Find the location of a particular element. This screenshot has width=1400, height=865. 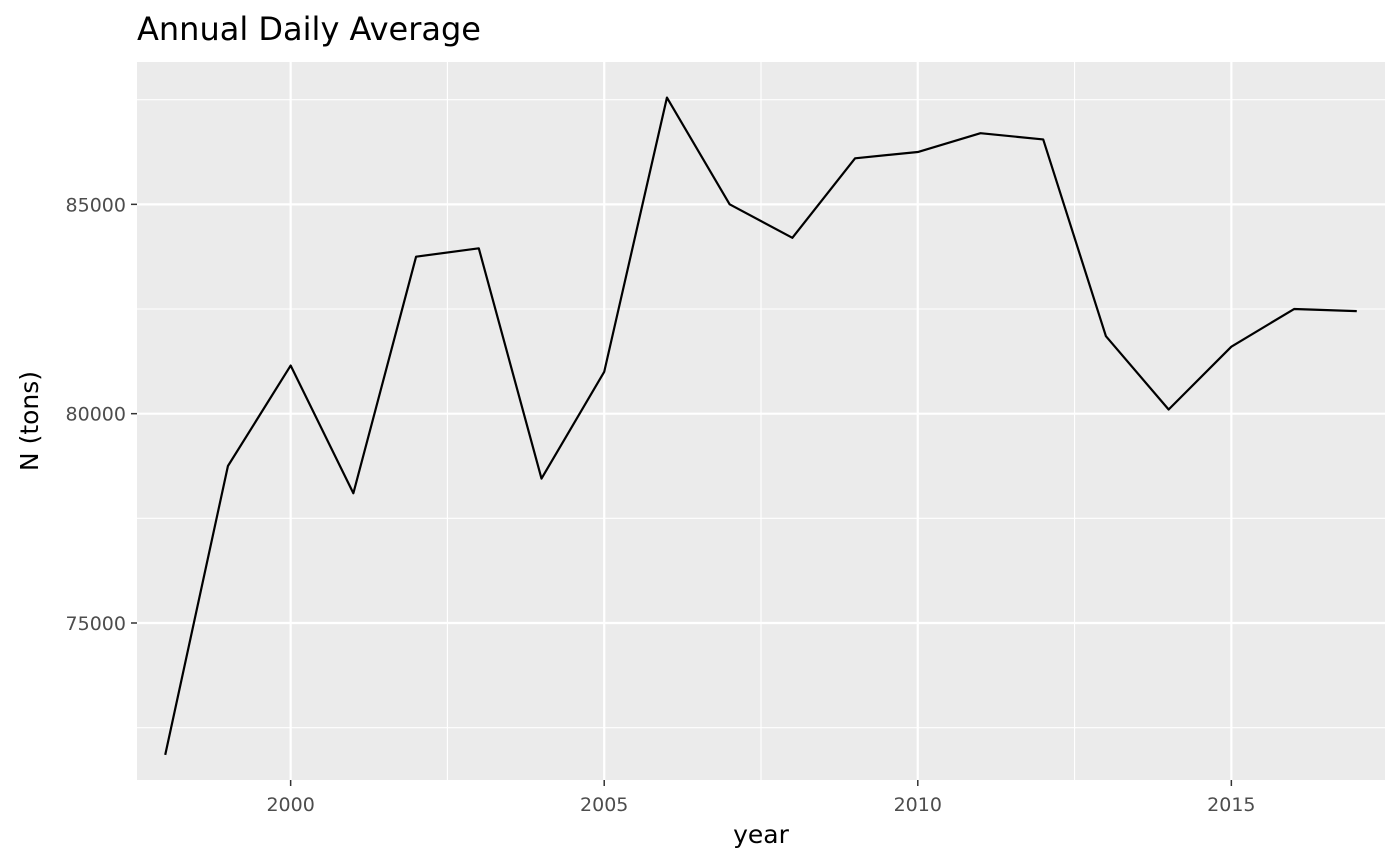

x-tick-label: 2000 is located at coordinates (290, 805).